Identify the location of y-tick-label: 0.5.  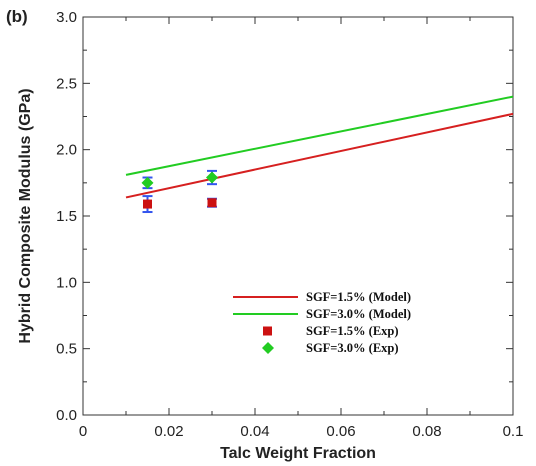
(66, 349).